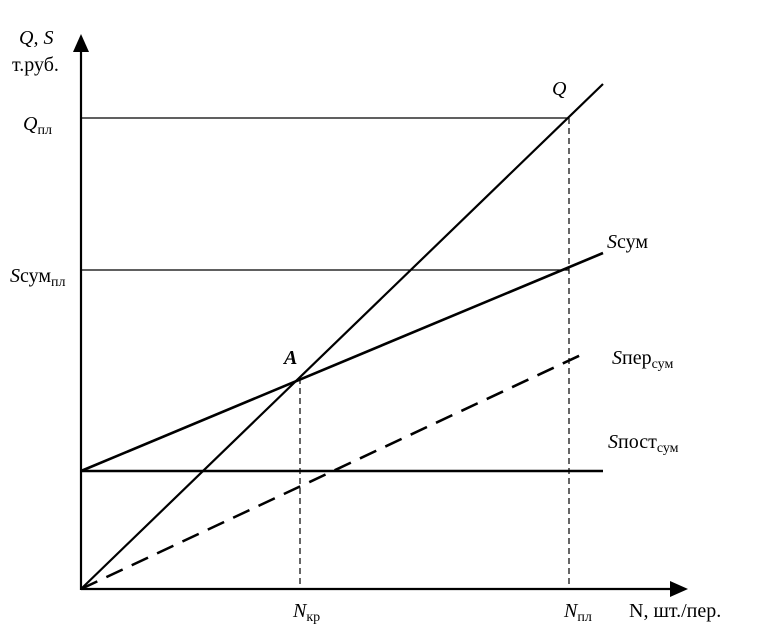  Describe the element at coordinates (36, 38) in the screenshot. I see `y-axis-label-line1: Q, S` at that location.